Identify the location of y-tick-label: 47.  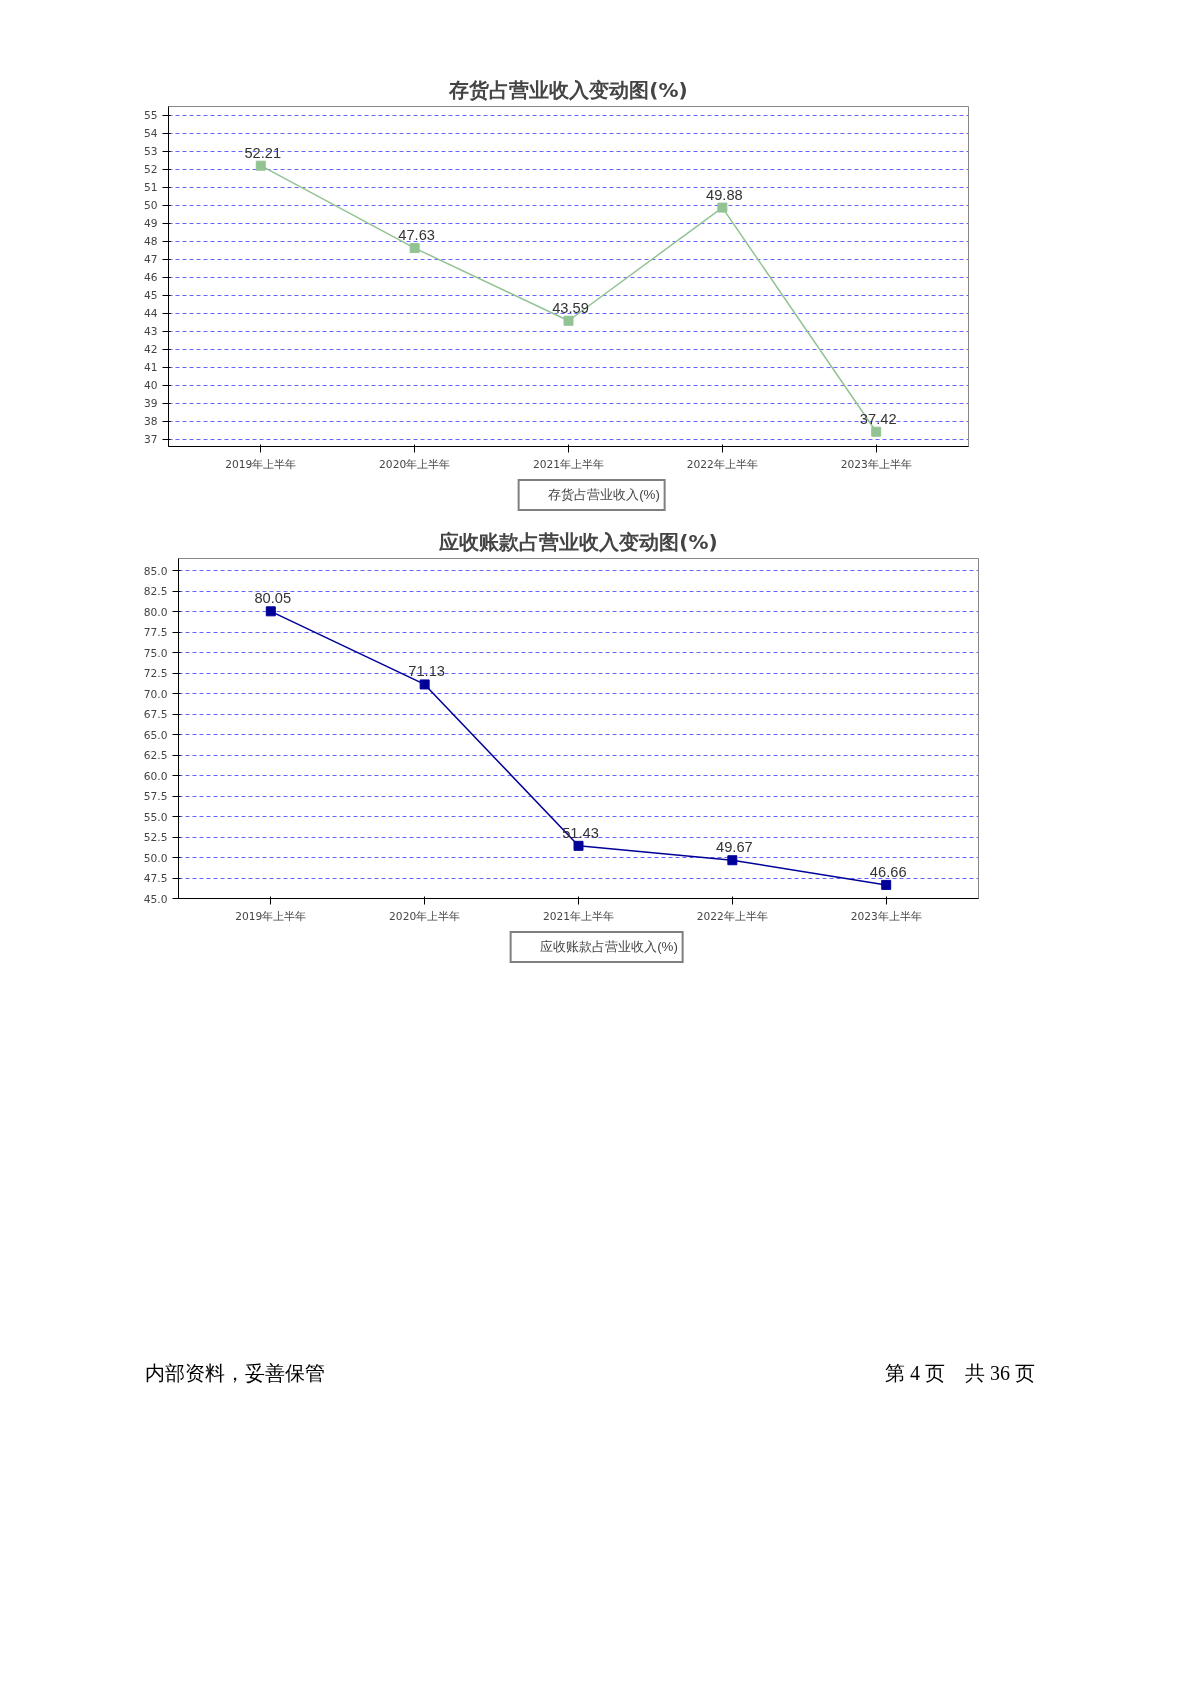
(150, 260).